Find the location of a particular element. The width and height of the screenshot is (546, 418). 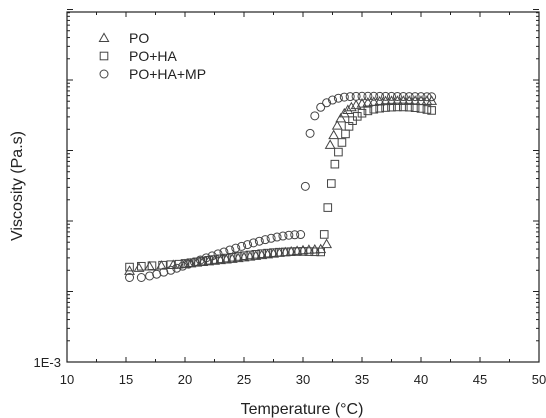

legend-marker is located at coordinates (104, 37).